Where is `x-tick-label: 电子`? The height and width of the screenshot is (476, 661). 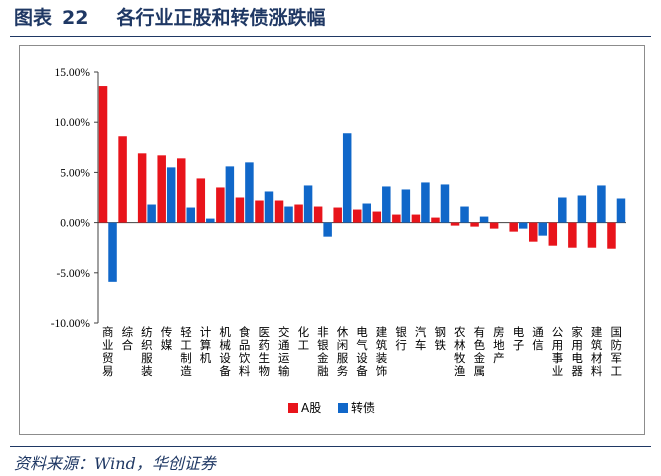
x-tick-label: 电子 is located at coordinates (519, 338).